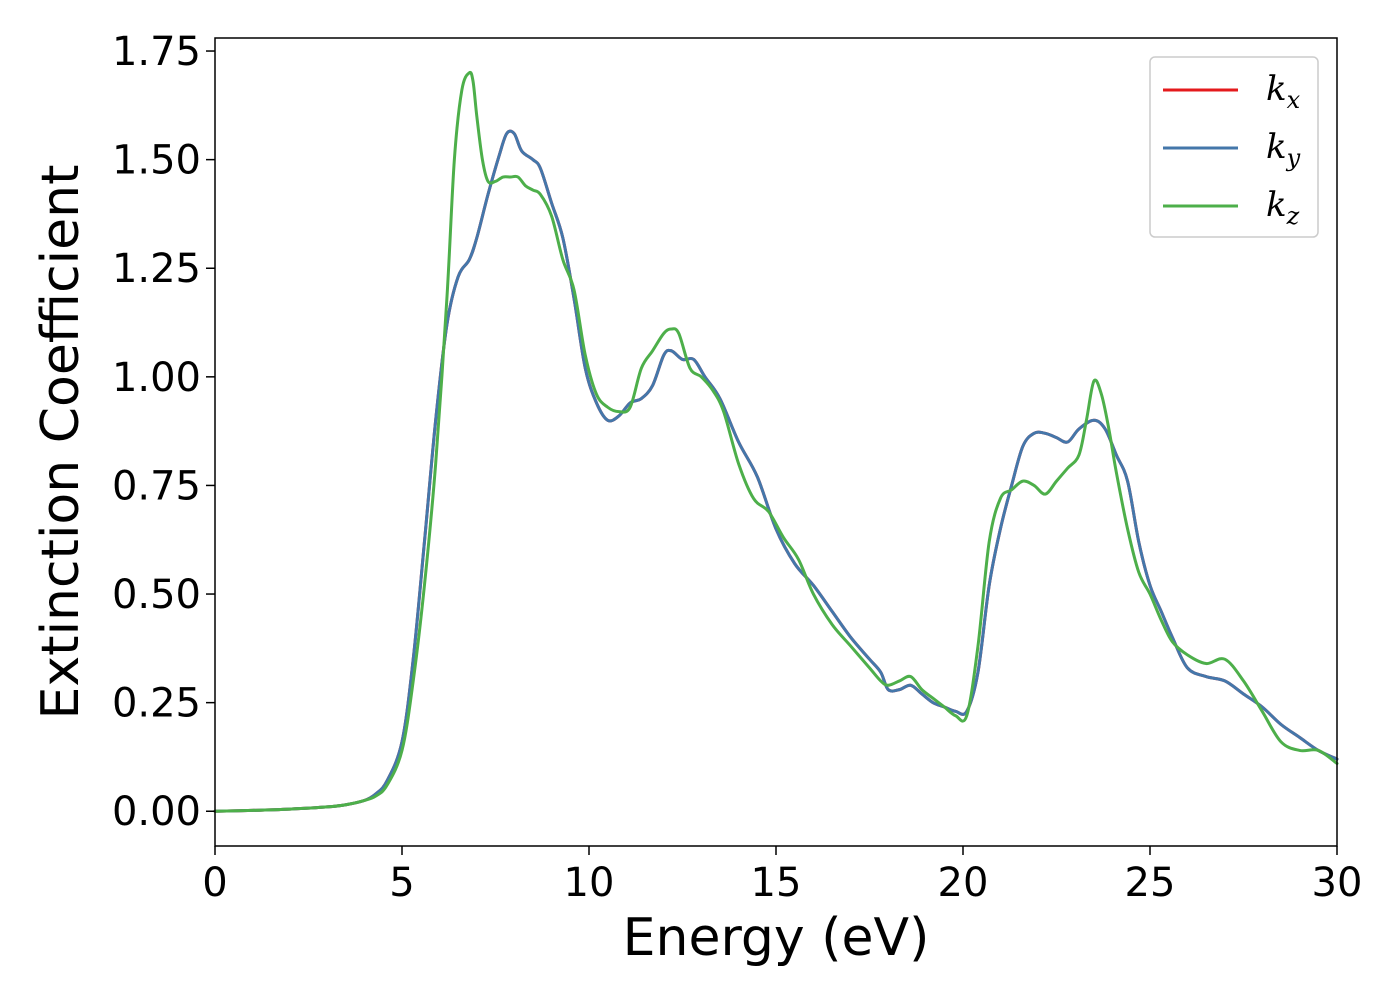 The image size is (1400, 1000). Describe the element at coordinates (156, 161) in the screenshot. I see `y-tick-label: 1.50` at that location.